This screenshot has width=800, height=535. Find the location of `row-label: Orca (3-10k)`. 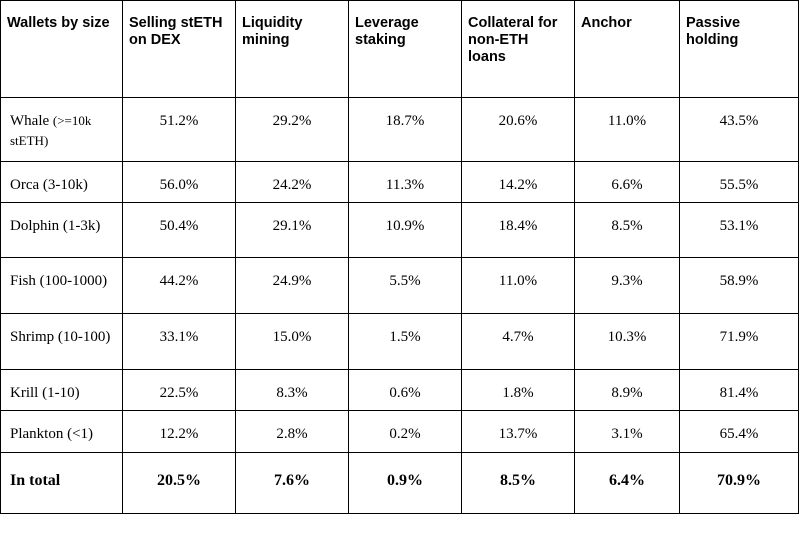

row-label: Orca (3-10k) is located at coordinates (61, 182).